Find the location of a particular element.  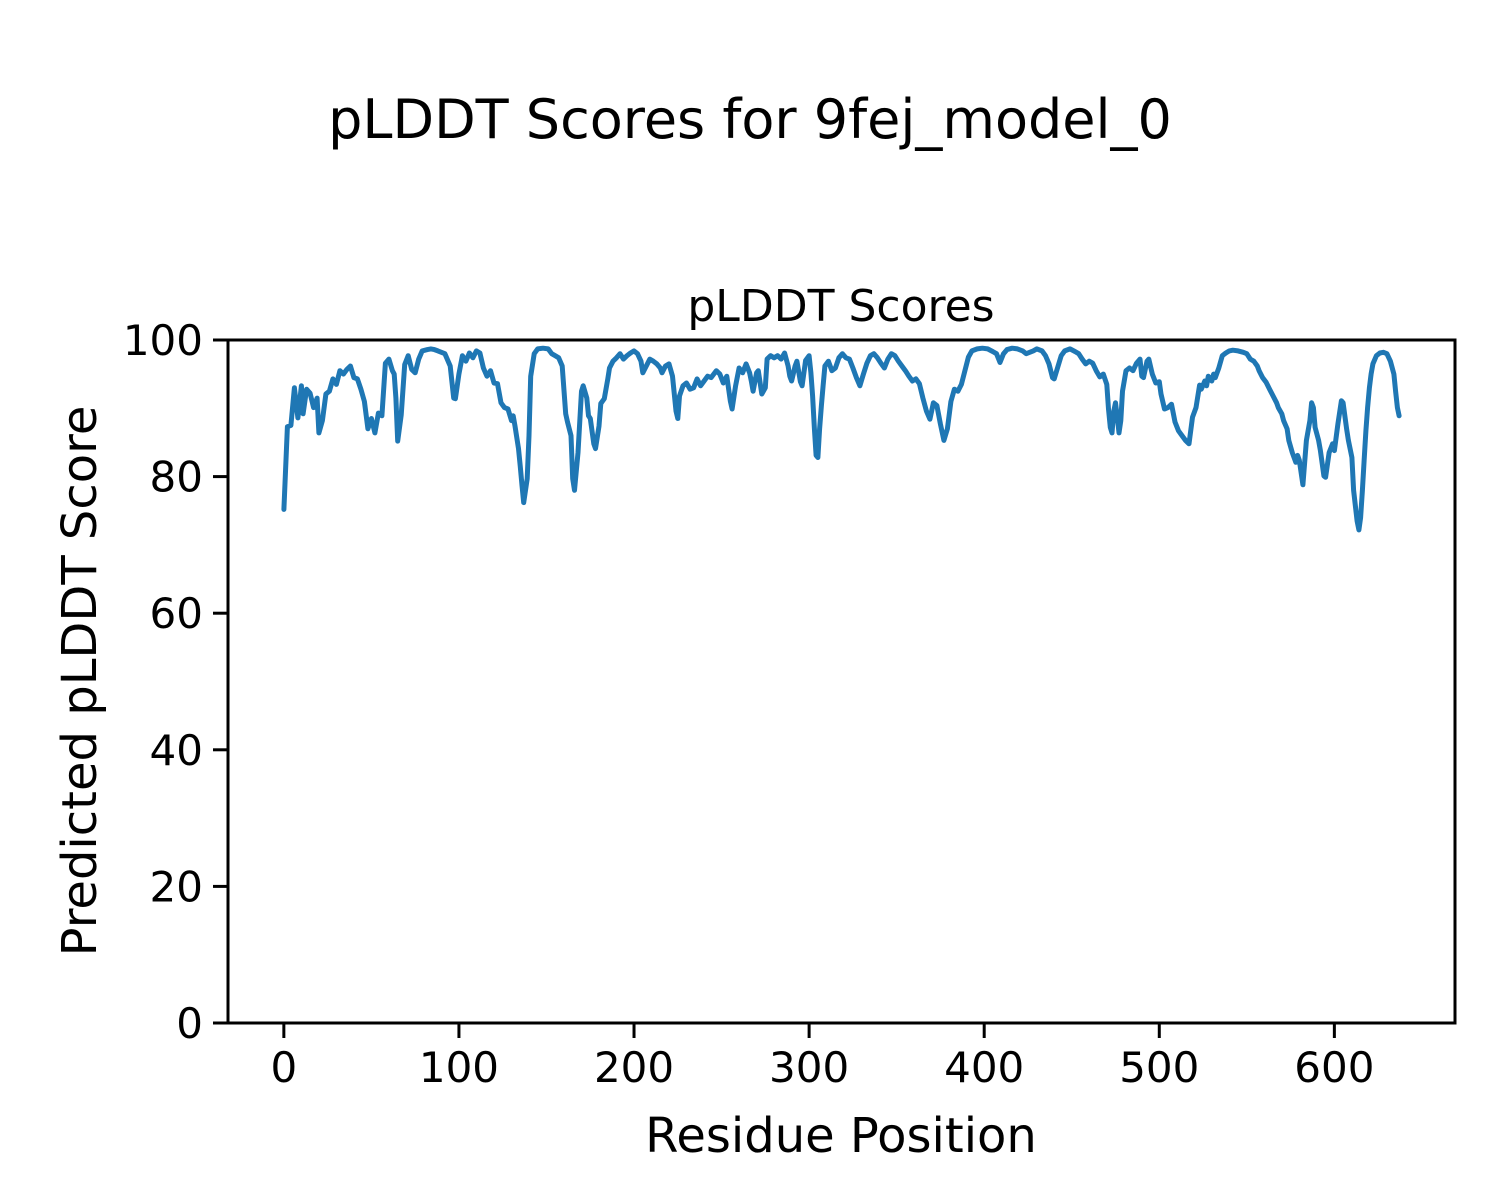

y-tick-label: 60 is located at coordinates (176, 613).